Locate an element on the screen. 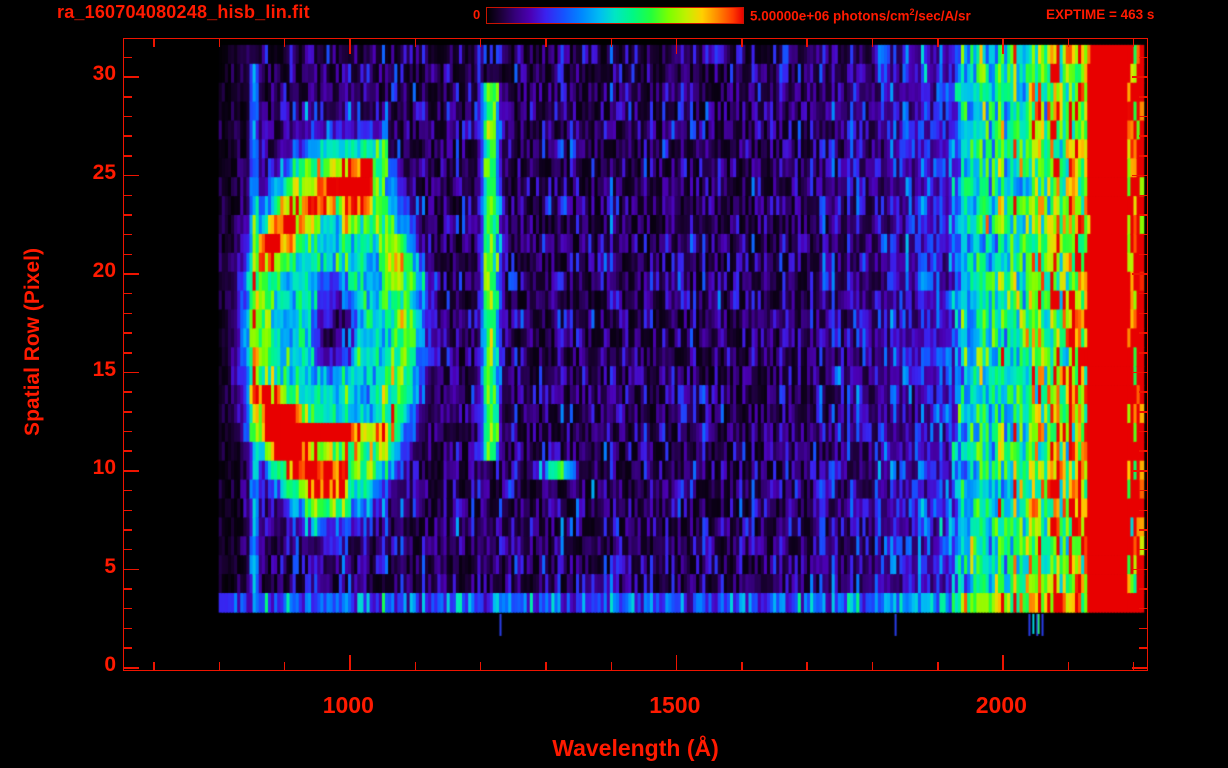 This screenshot has height=768, width=1228. colorbar-units-exponent: 2 is located at coordinates (912, 12).